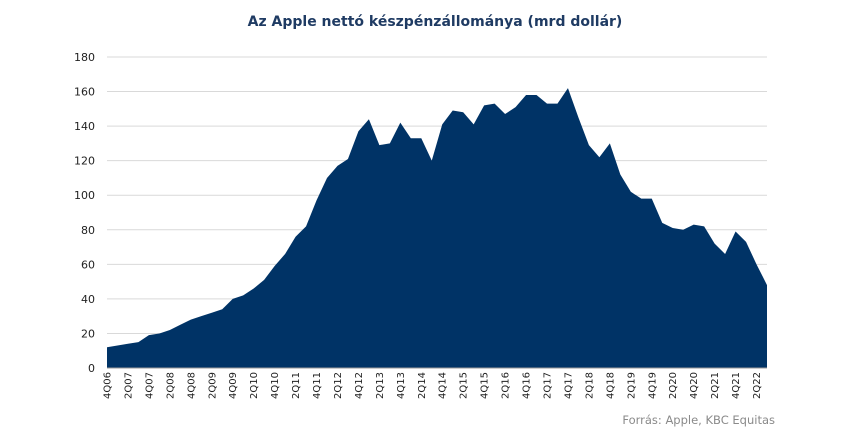 This screenshot has height=436, width=850. Describe the element at coordinates (631, 385) in the screenshot. I see `x-tick-label: 2Q19` at that location.